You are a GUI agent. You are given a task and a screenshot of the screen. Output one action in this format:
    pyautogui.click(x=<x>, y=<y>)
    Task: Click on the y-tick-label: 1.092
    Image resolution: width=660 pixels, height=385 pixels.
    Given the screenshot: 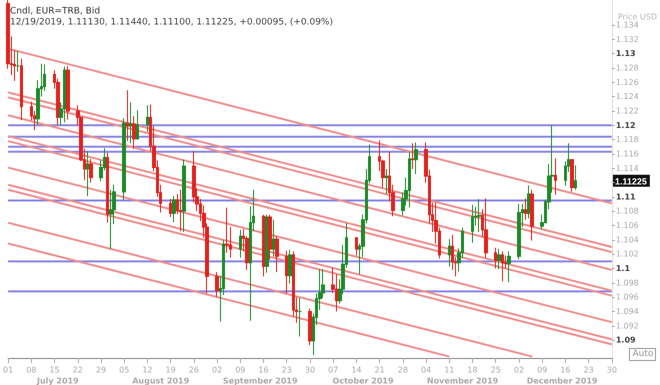 What is the action you would take?
    pyautogui.click(x=627, y=325)
    